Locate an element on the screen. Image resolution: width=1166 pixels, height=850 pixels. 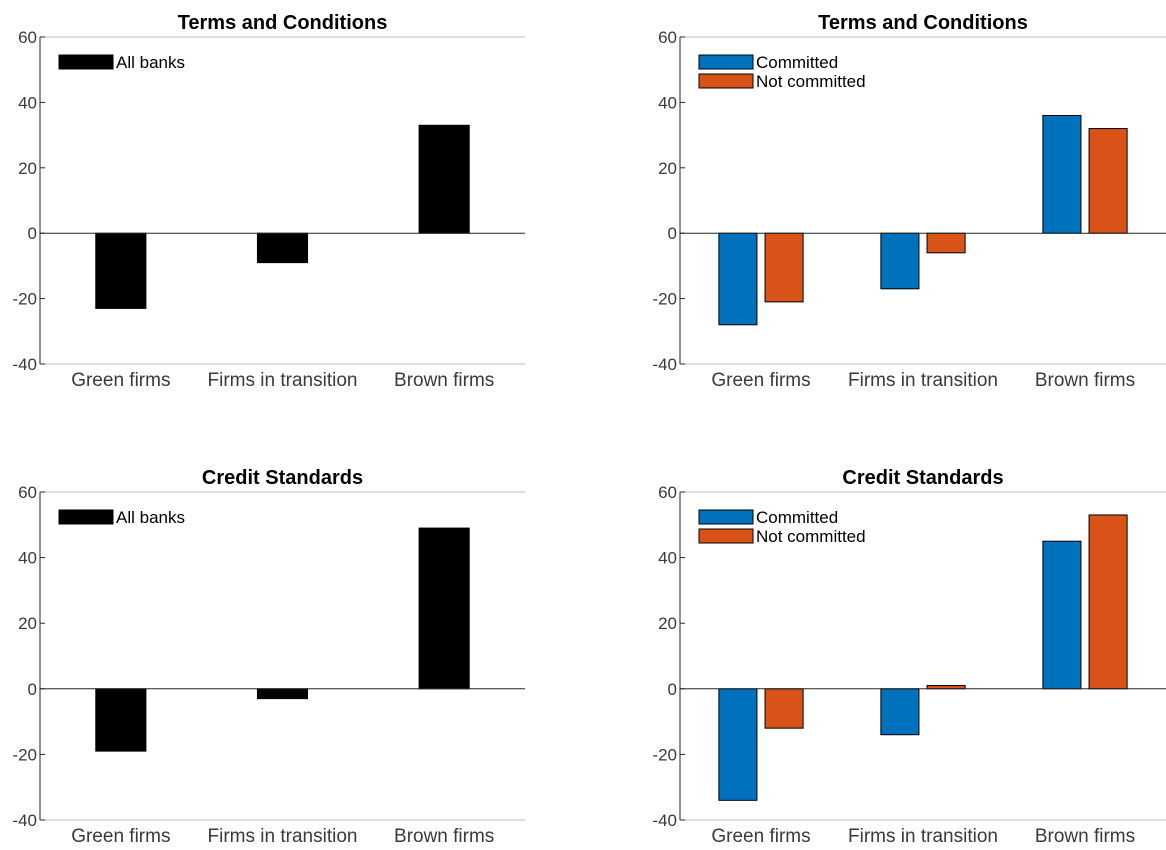
bar-not-committed-firms-in-transition is located at coordinates (946, 243).